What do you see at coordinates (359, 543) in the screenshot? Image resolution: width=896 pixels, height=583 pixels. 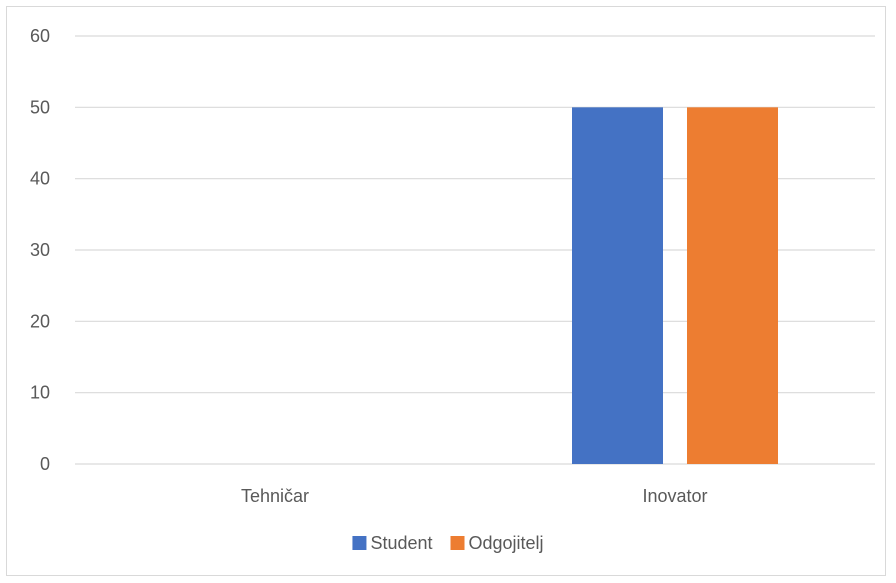 I see `legend-swatch-student` at bounding box center [359, 543].